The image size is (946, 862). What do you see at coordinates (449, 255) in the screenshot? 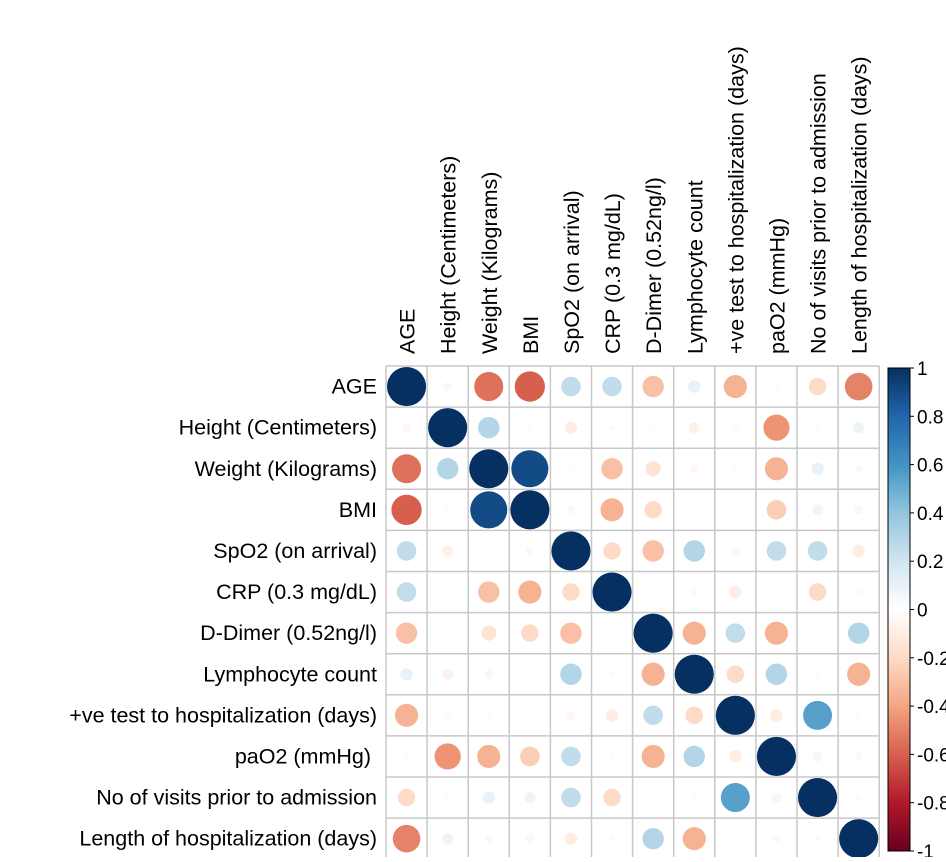
I see `column-label: Height (Centimeters)` at bounding box center [449, 255].